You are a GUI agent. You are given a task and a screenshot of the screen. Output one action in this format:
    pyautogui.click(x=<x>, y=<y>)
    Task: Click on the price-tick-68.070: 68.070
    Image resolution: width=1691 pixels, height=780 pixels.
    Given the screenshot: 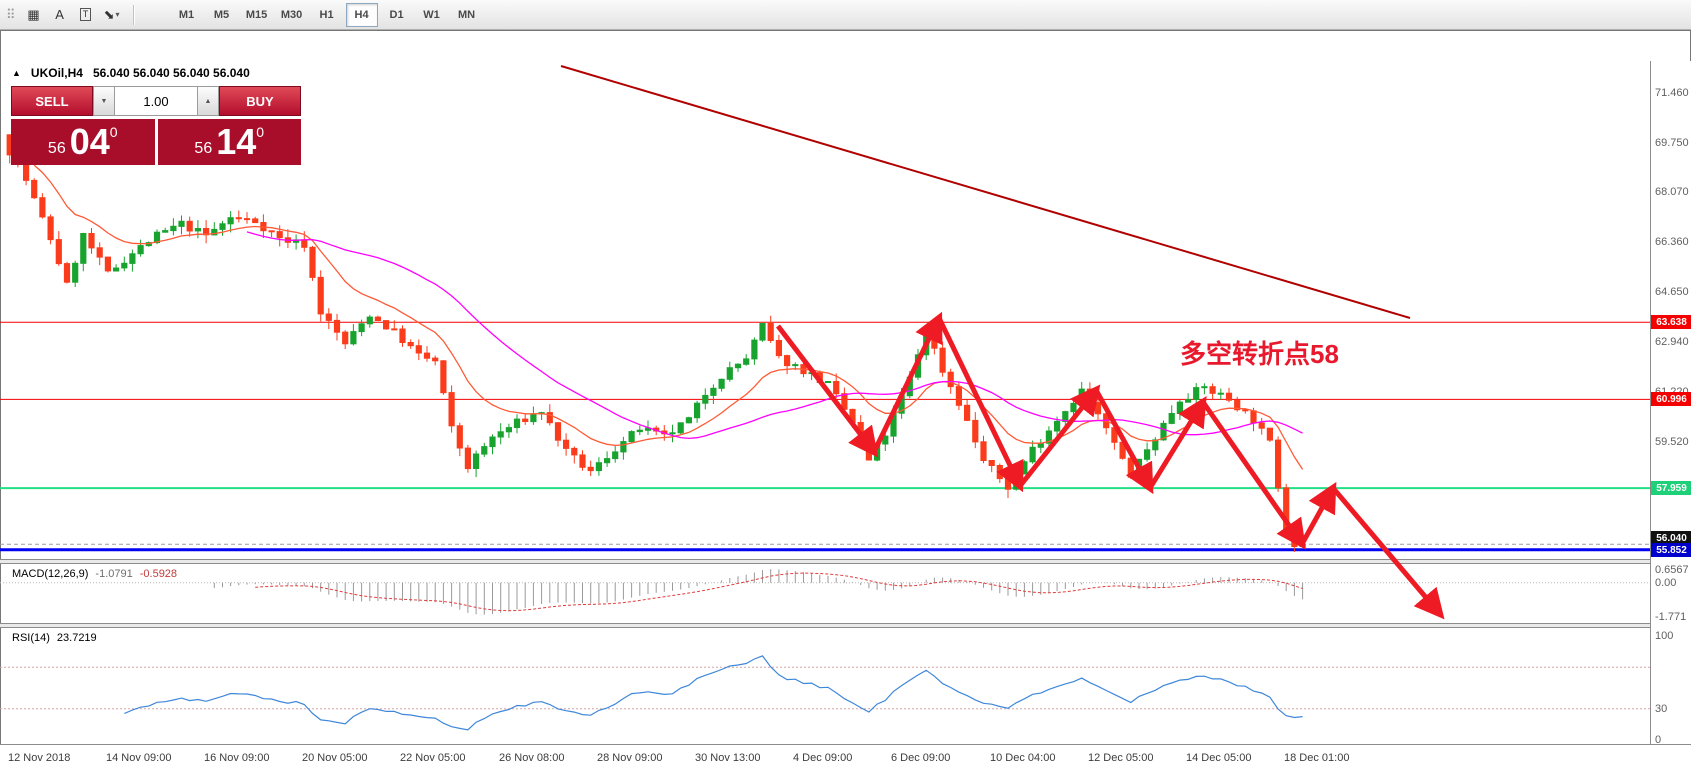 What is the action you would take?
    pyautogui.click(x=1672, y=192)
    